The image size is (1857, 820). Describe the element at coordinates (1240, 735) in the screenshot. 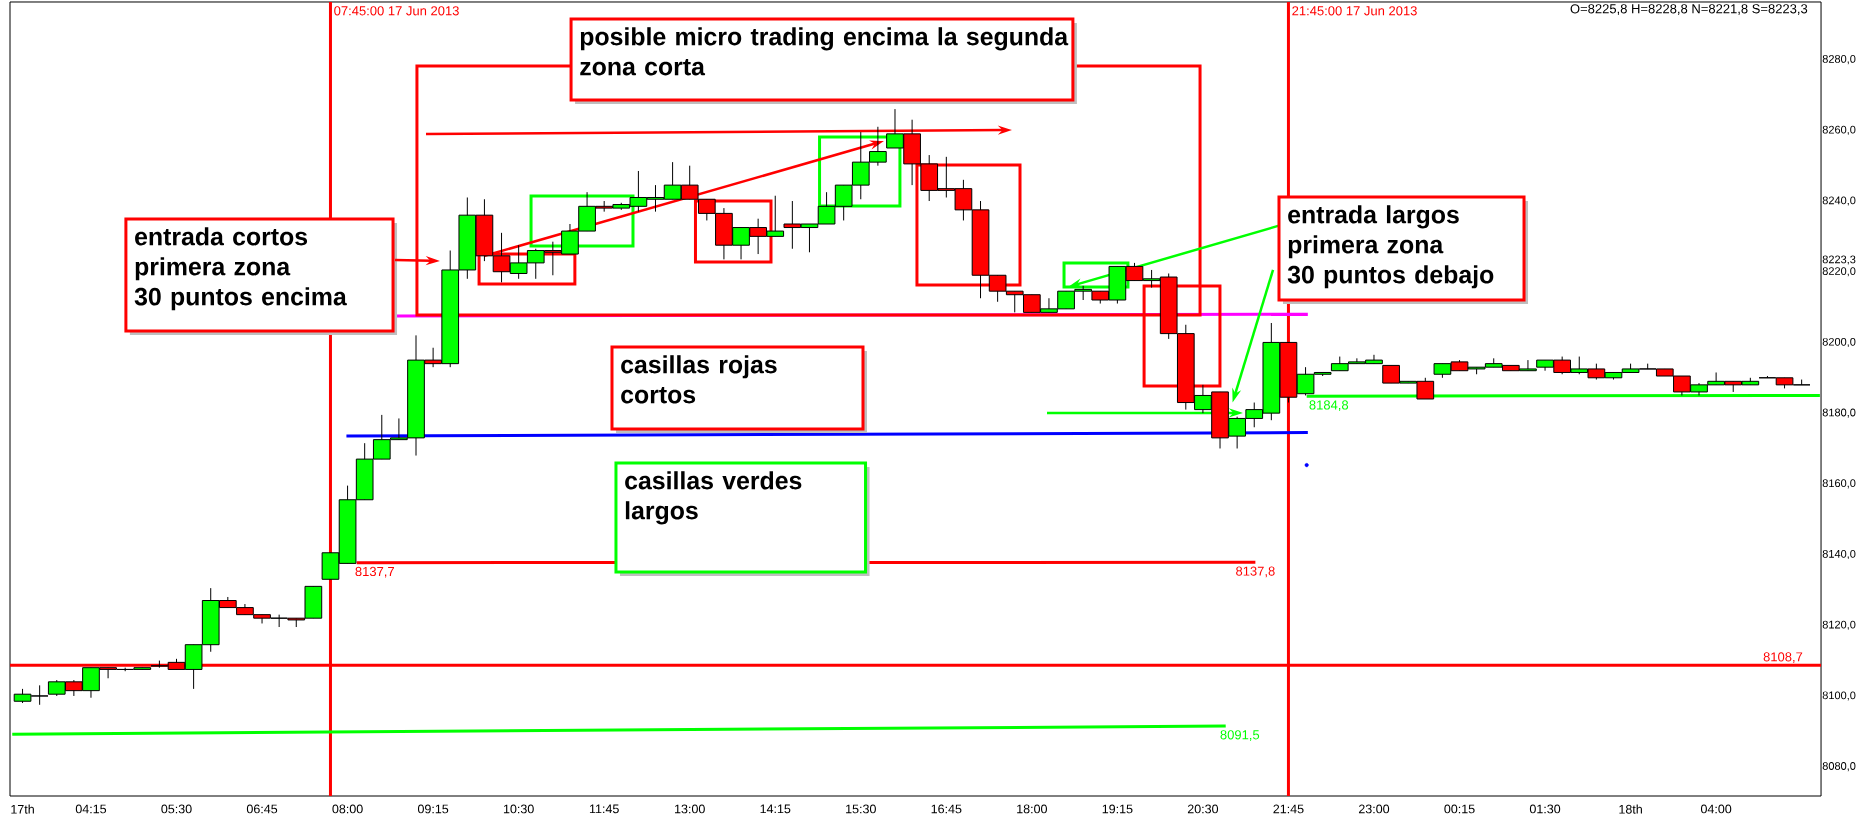

I see `data-label: 8091,5` at that location.